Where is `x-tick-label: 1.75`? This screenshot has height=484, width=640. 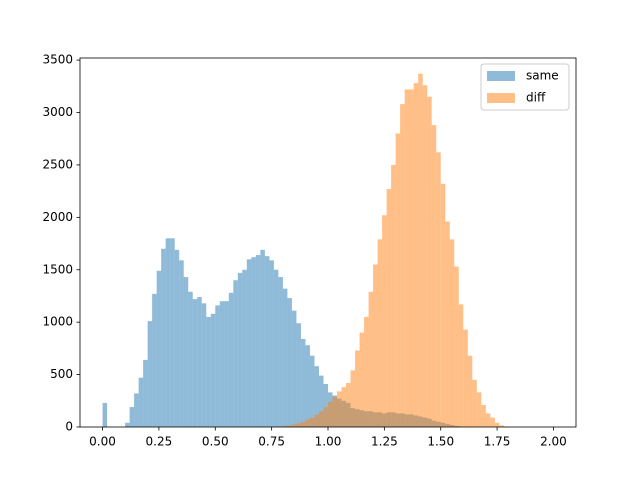
x-tick-label: 1.75 is located at coordinates (497, 442).